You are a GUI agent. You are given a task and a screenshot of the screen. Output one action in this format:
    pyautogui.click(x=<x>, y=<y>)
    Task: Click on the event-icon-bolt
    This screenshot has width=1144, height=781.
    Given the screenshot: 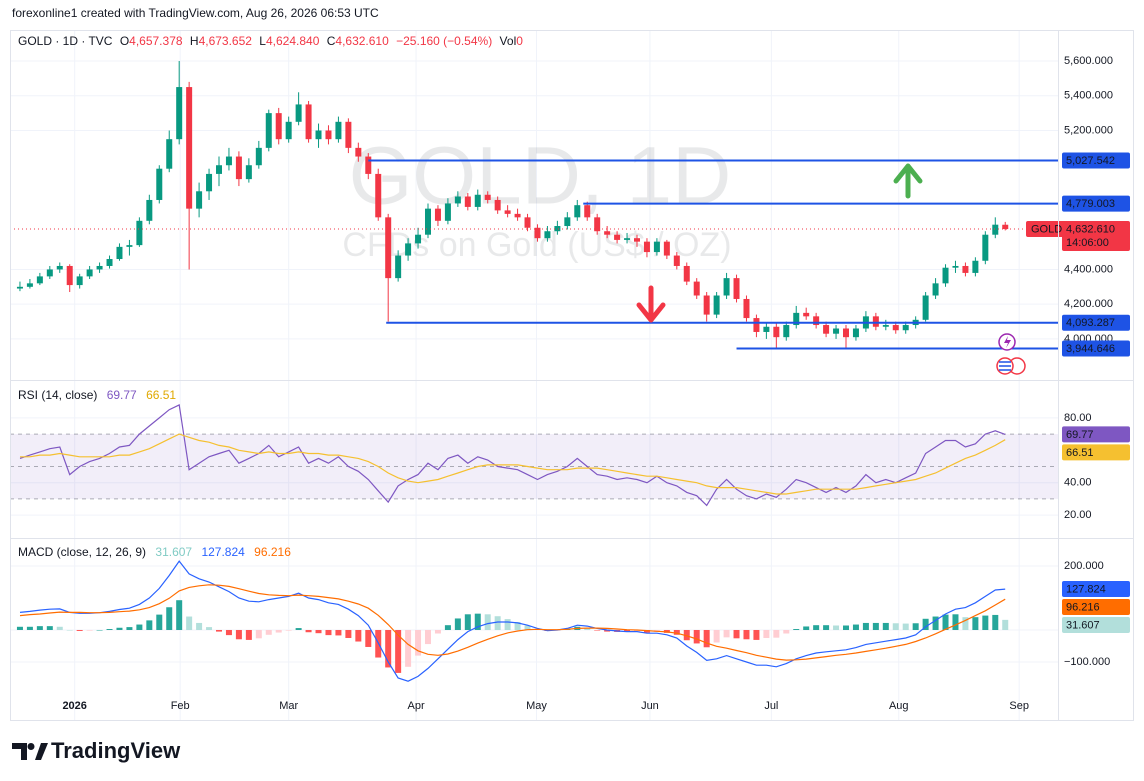 What is the action you would take?
    pyautogui.click(x=1007, y=342)
    